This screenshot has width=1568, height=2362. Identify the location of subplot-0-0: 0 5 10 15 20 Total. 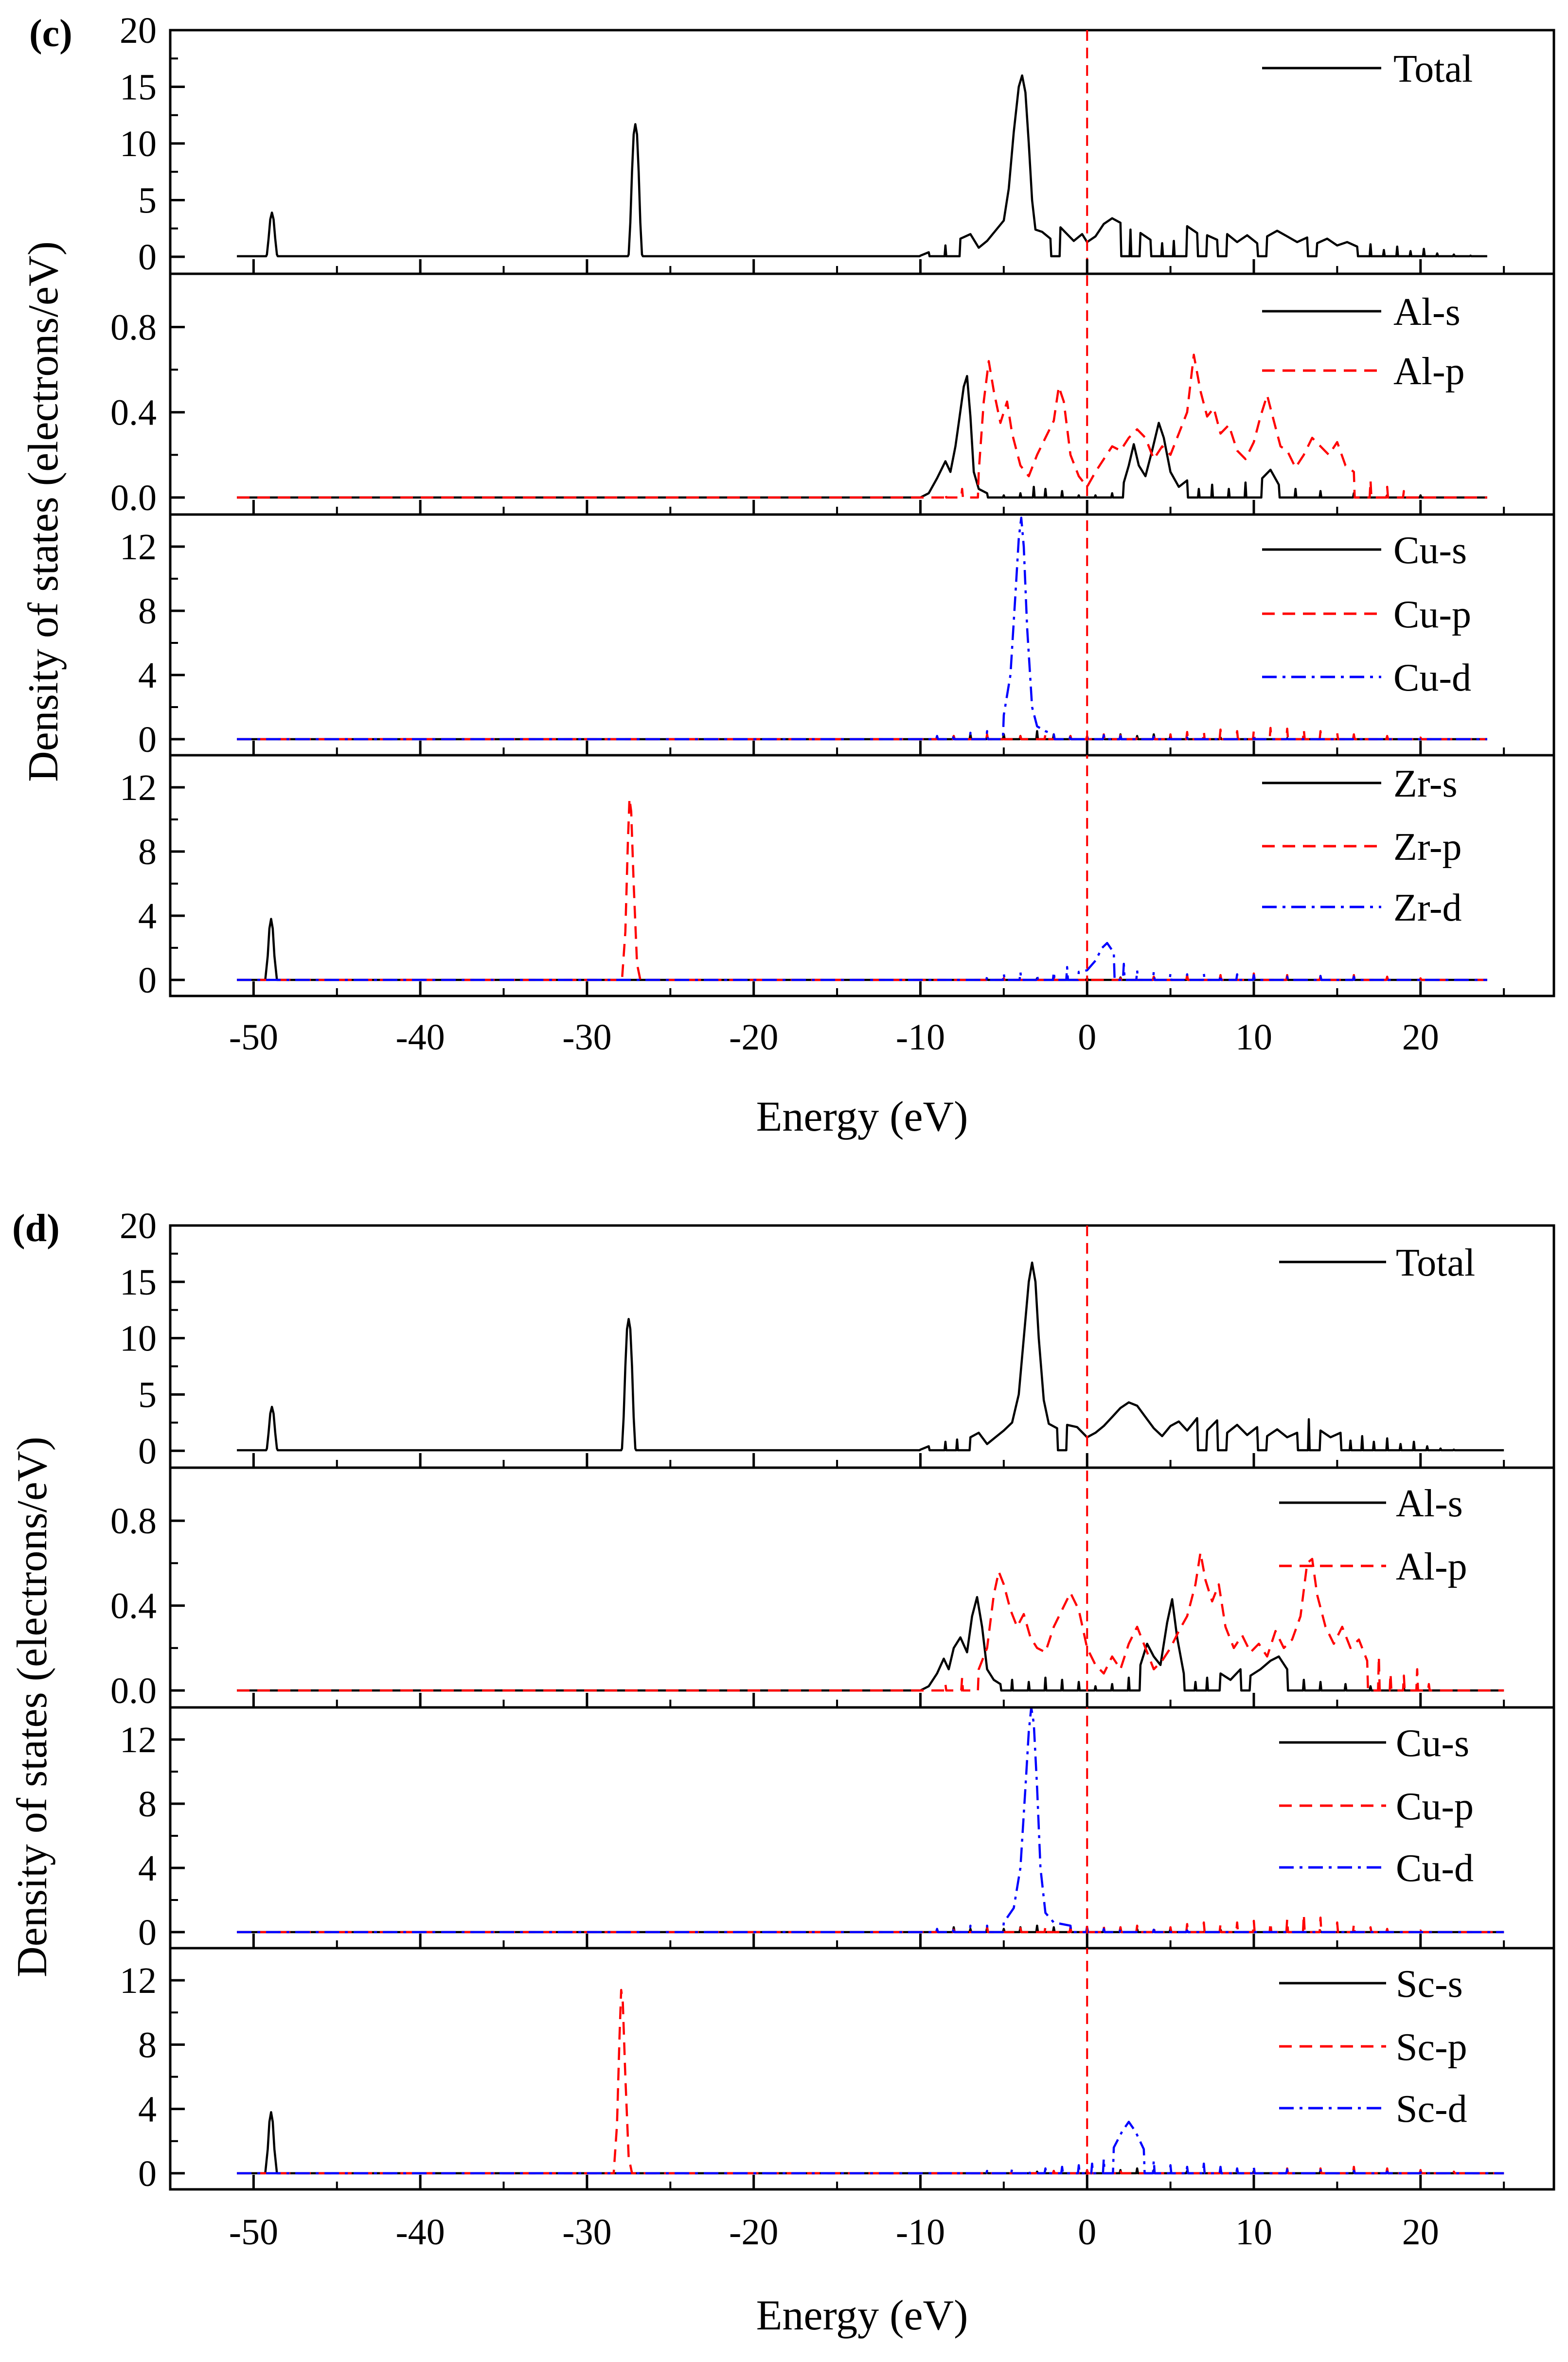
(837, 144).